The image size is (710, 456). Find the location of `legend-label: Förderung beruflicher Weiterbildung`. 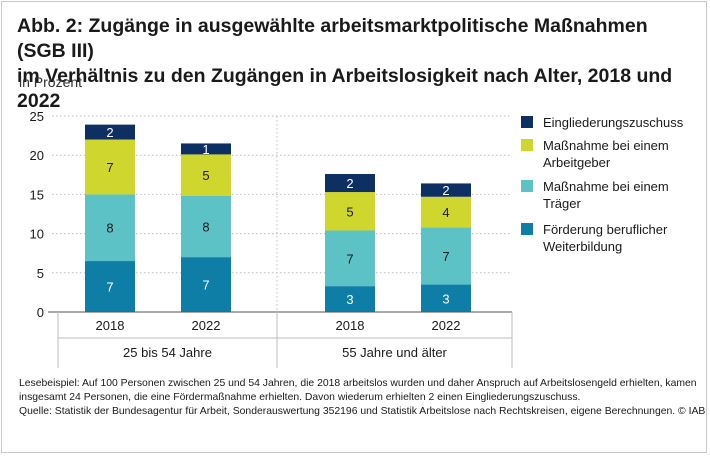

legend-label: Förderung beruflicher Weiterbildung is located at coordinates (605, 238).